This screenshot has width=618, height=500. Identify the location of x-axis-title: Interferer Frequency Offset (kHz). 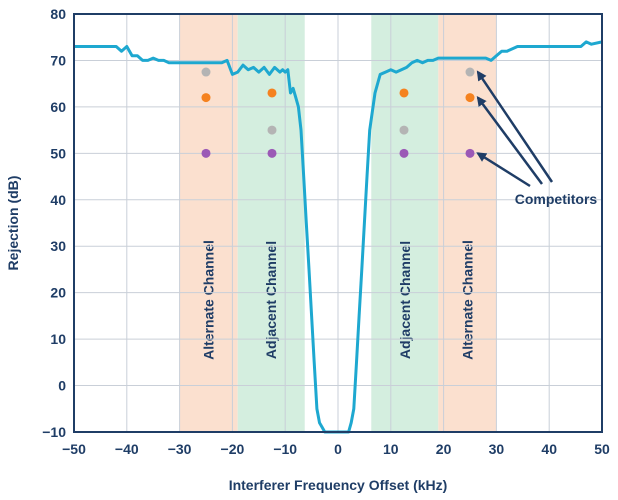
(338, 485).